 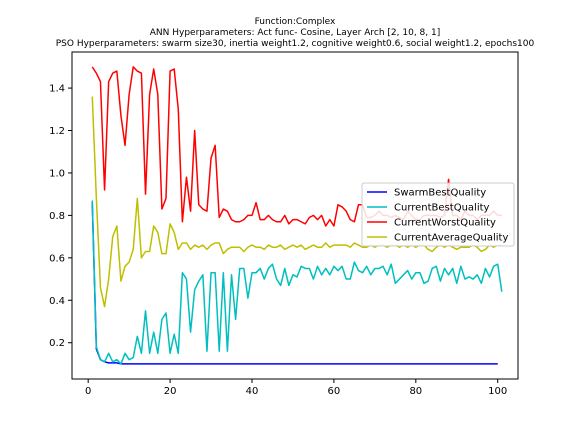 I want to click on y-tick-label: 0.4, so click(x=57, y=301).